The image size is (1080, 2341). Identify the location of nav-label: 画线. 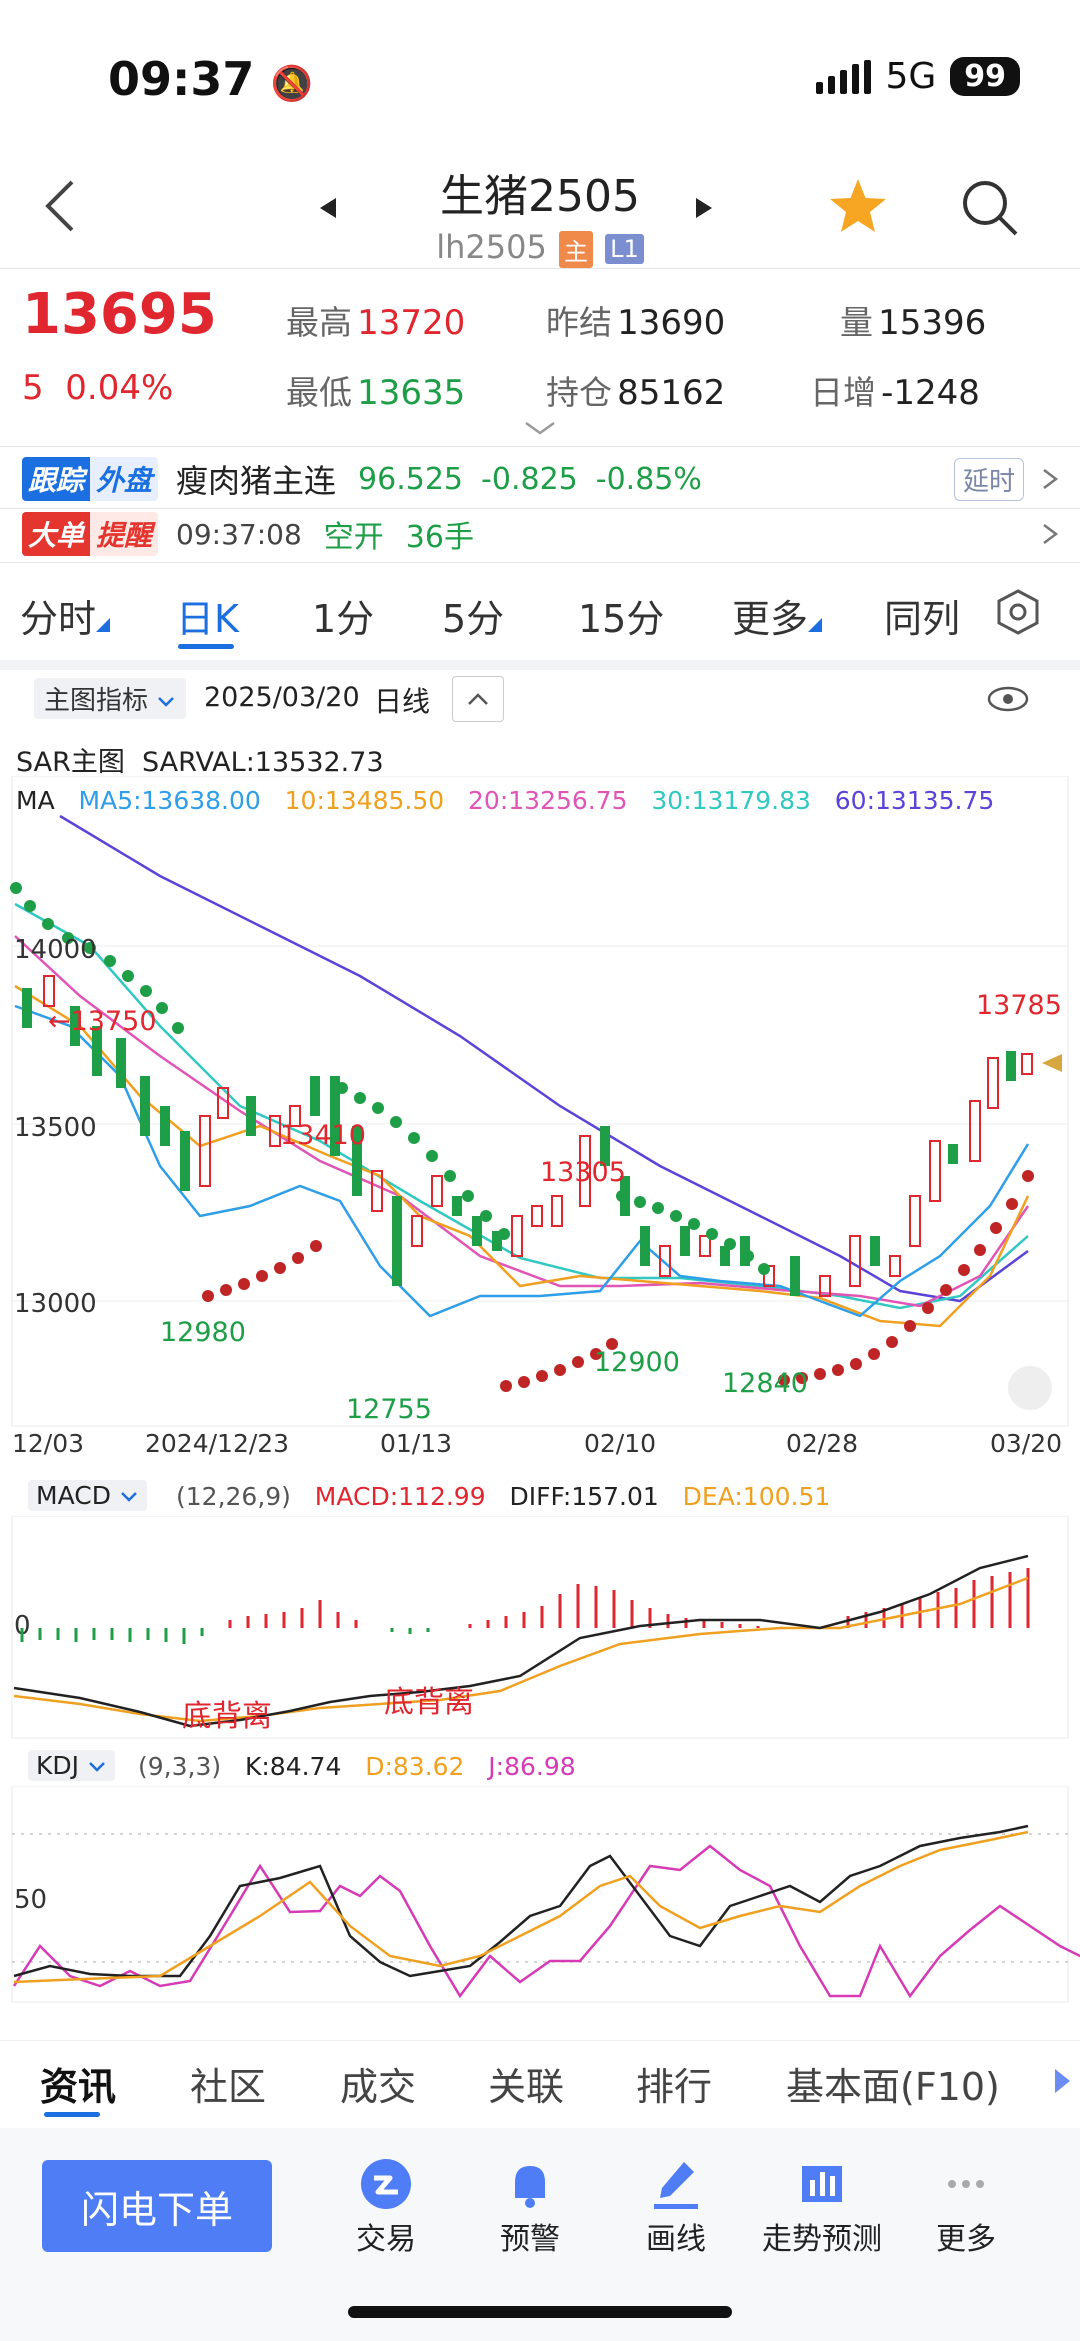
(676, 2239).